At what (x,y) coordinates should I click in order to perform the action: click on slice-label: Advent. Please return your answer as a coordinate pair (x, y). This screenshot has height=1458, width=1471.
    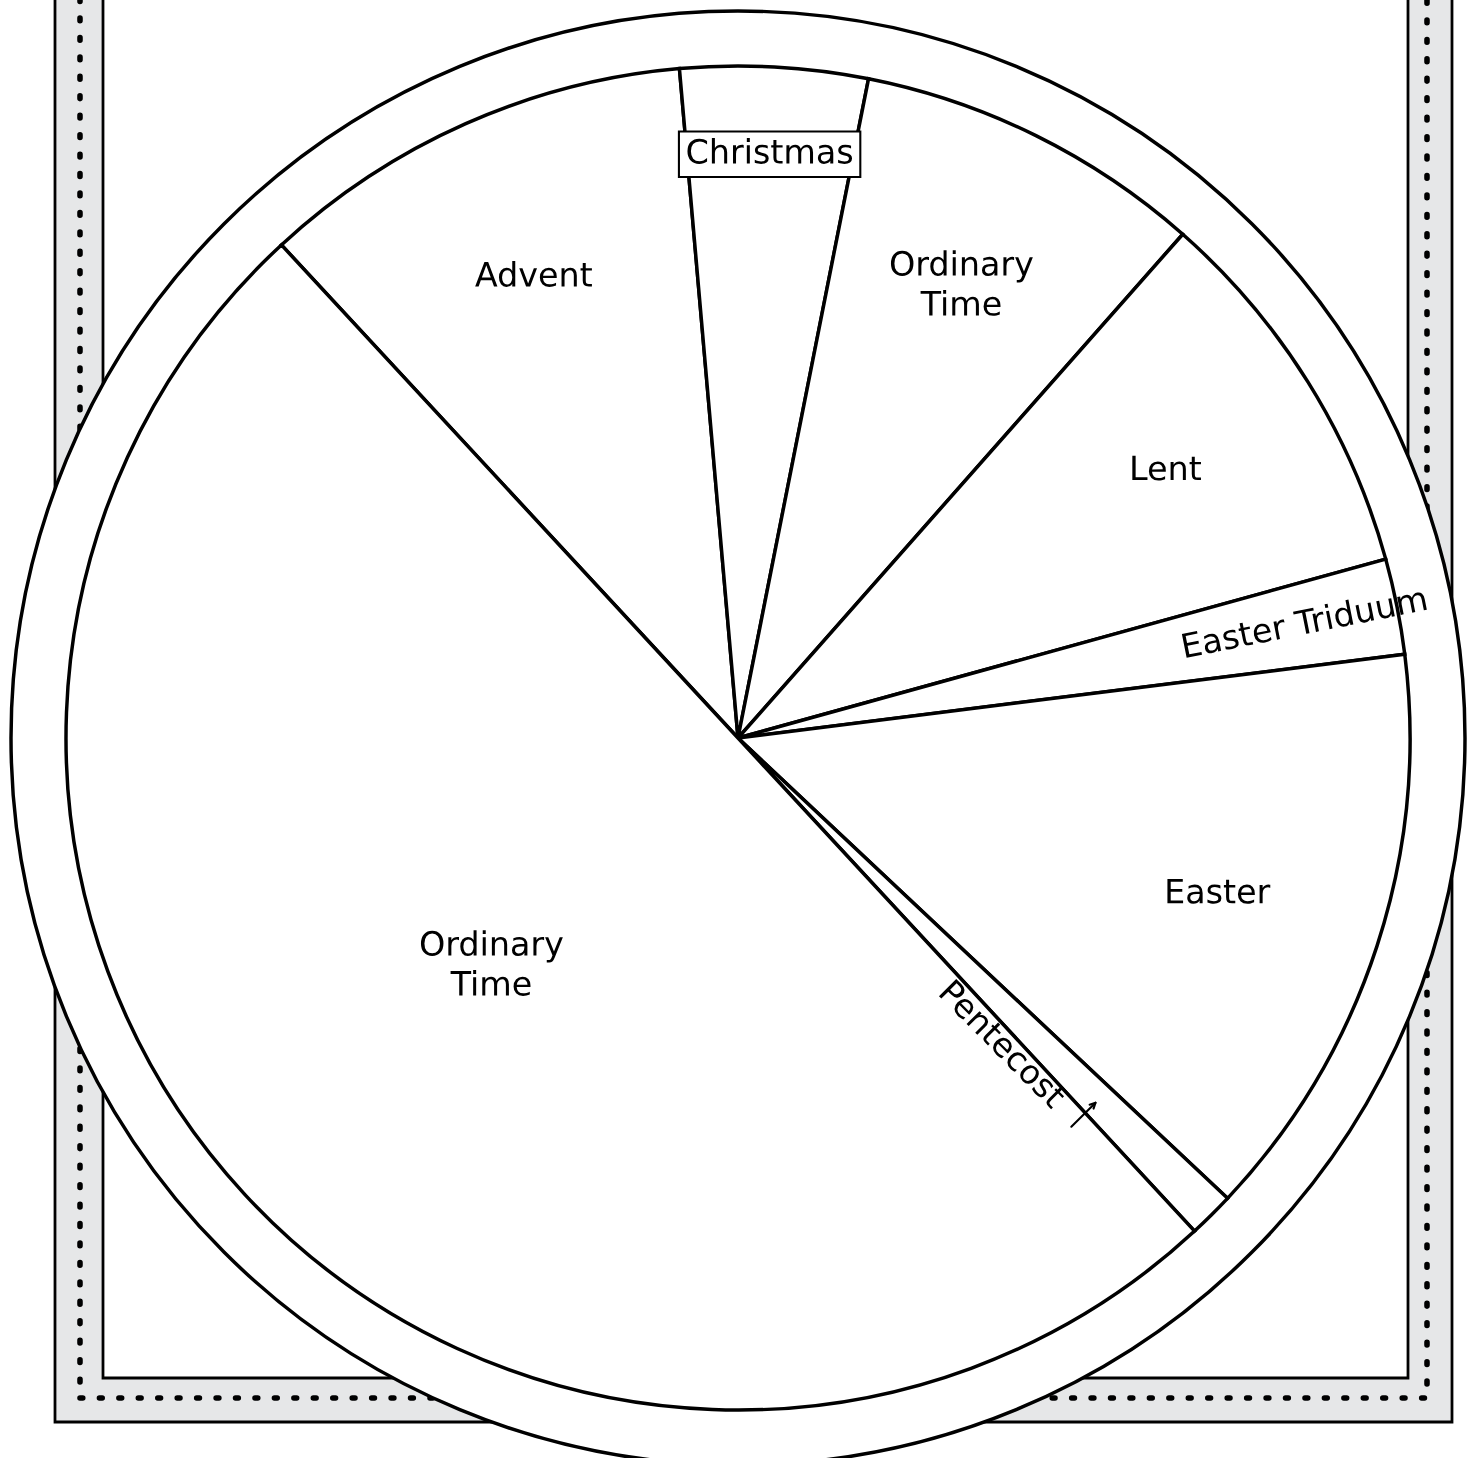
    Looking at the image, I should click on (533, 274).